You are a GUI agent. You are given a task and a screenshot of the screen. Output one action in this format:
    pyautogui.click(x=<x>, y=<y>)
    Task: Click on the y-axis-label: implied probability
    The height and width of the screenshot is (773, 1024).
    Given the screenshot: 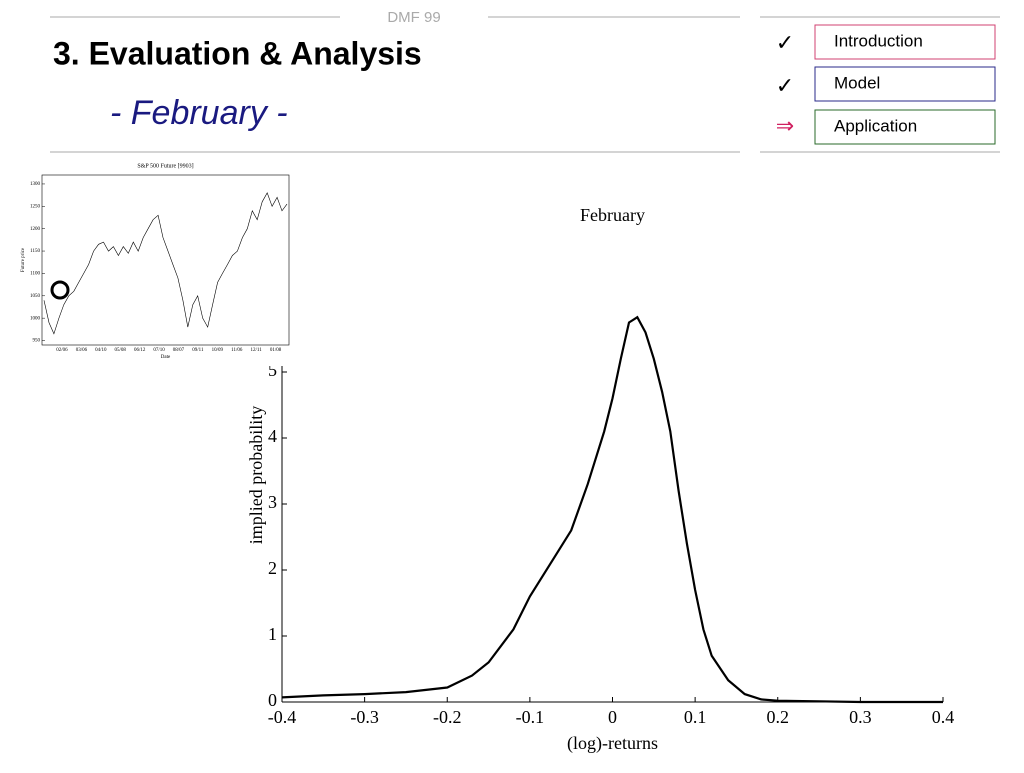 What is the action you would take?
    pyautogui.click(x=256, y=475)
    